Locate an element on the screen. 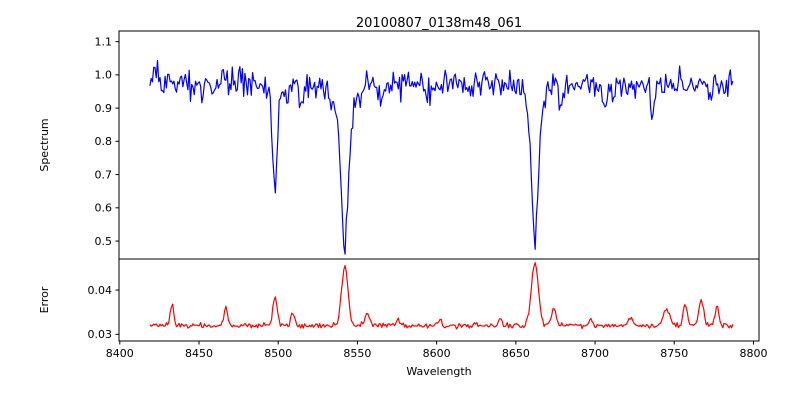  y-tick-label: 0.04 is located at coordinates (100, 290).